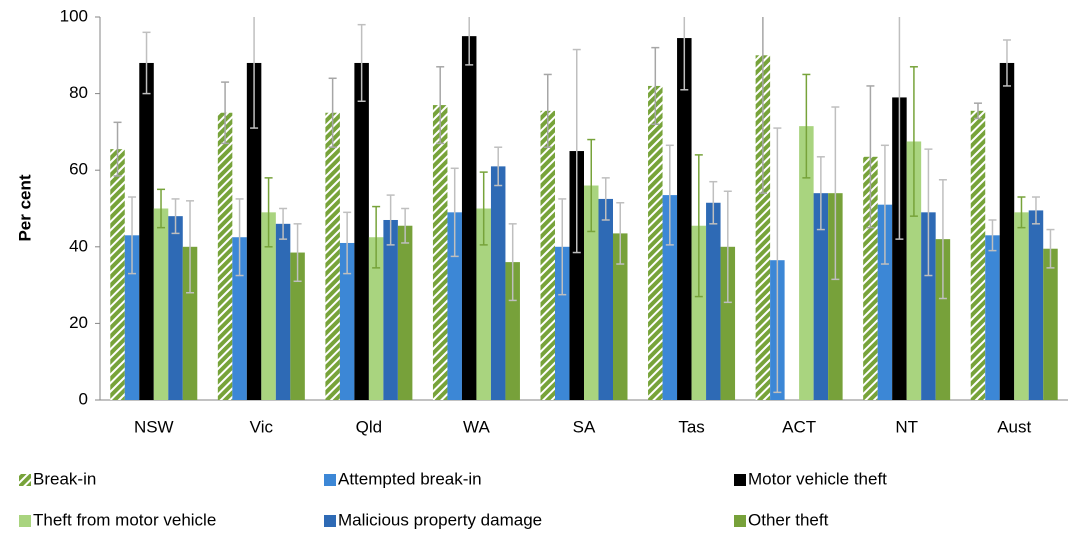  Describe the element at coordinates (83, 398) in the screenshot. I see `y-tick-label: 0` at that location.